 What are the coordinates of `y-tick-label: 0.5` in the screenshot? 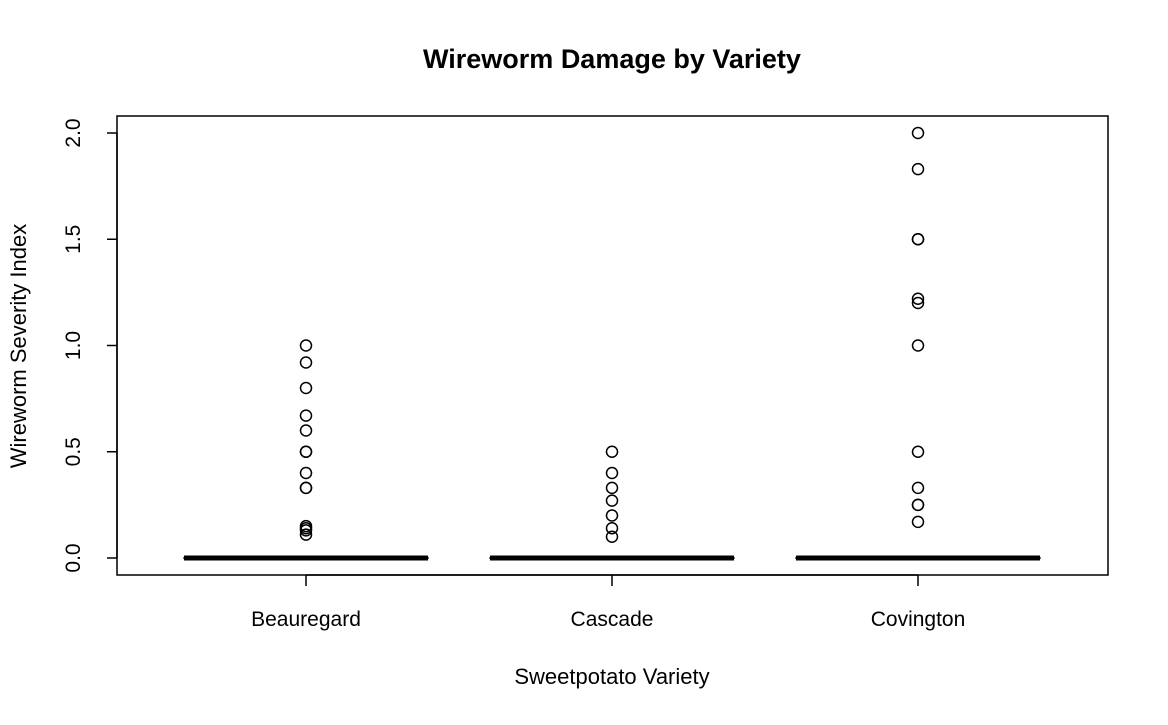 It's located at (73, 451).